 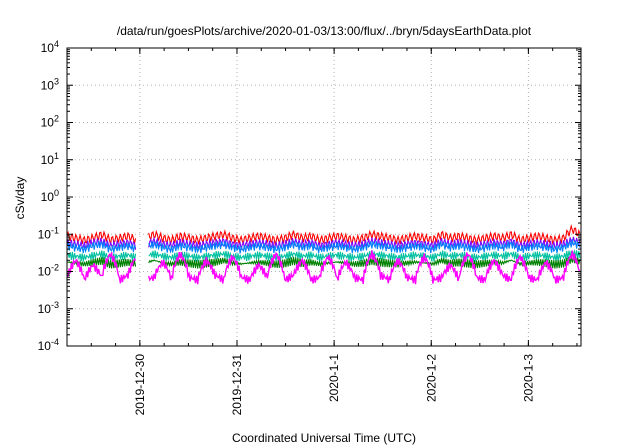 What do you see at coordinates (50, 196) in the screenshot?
I see `y-tick-label: 10⁰` at bounding box center [50, 196].